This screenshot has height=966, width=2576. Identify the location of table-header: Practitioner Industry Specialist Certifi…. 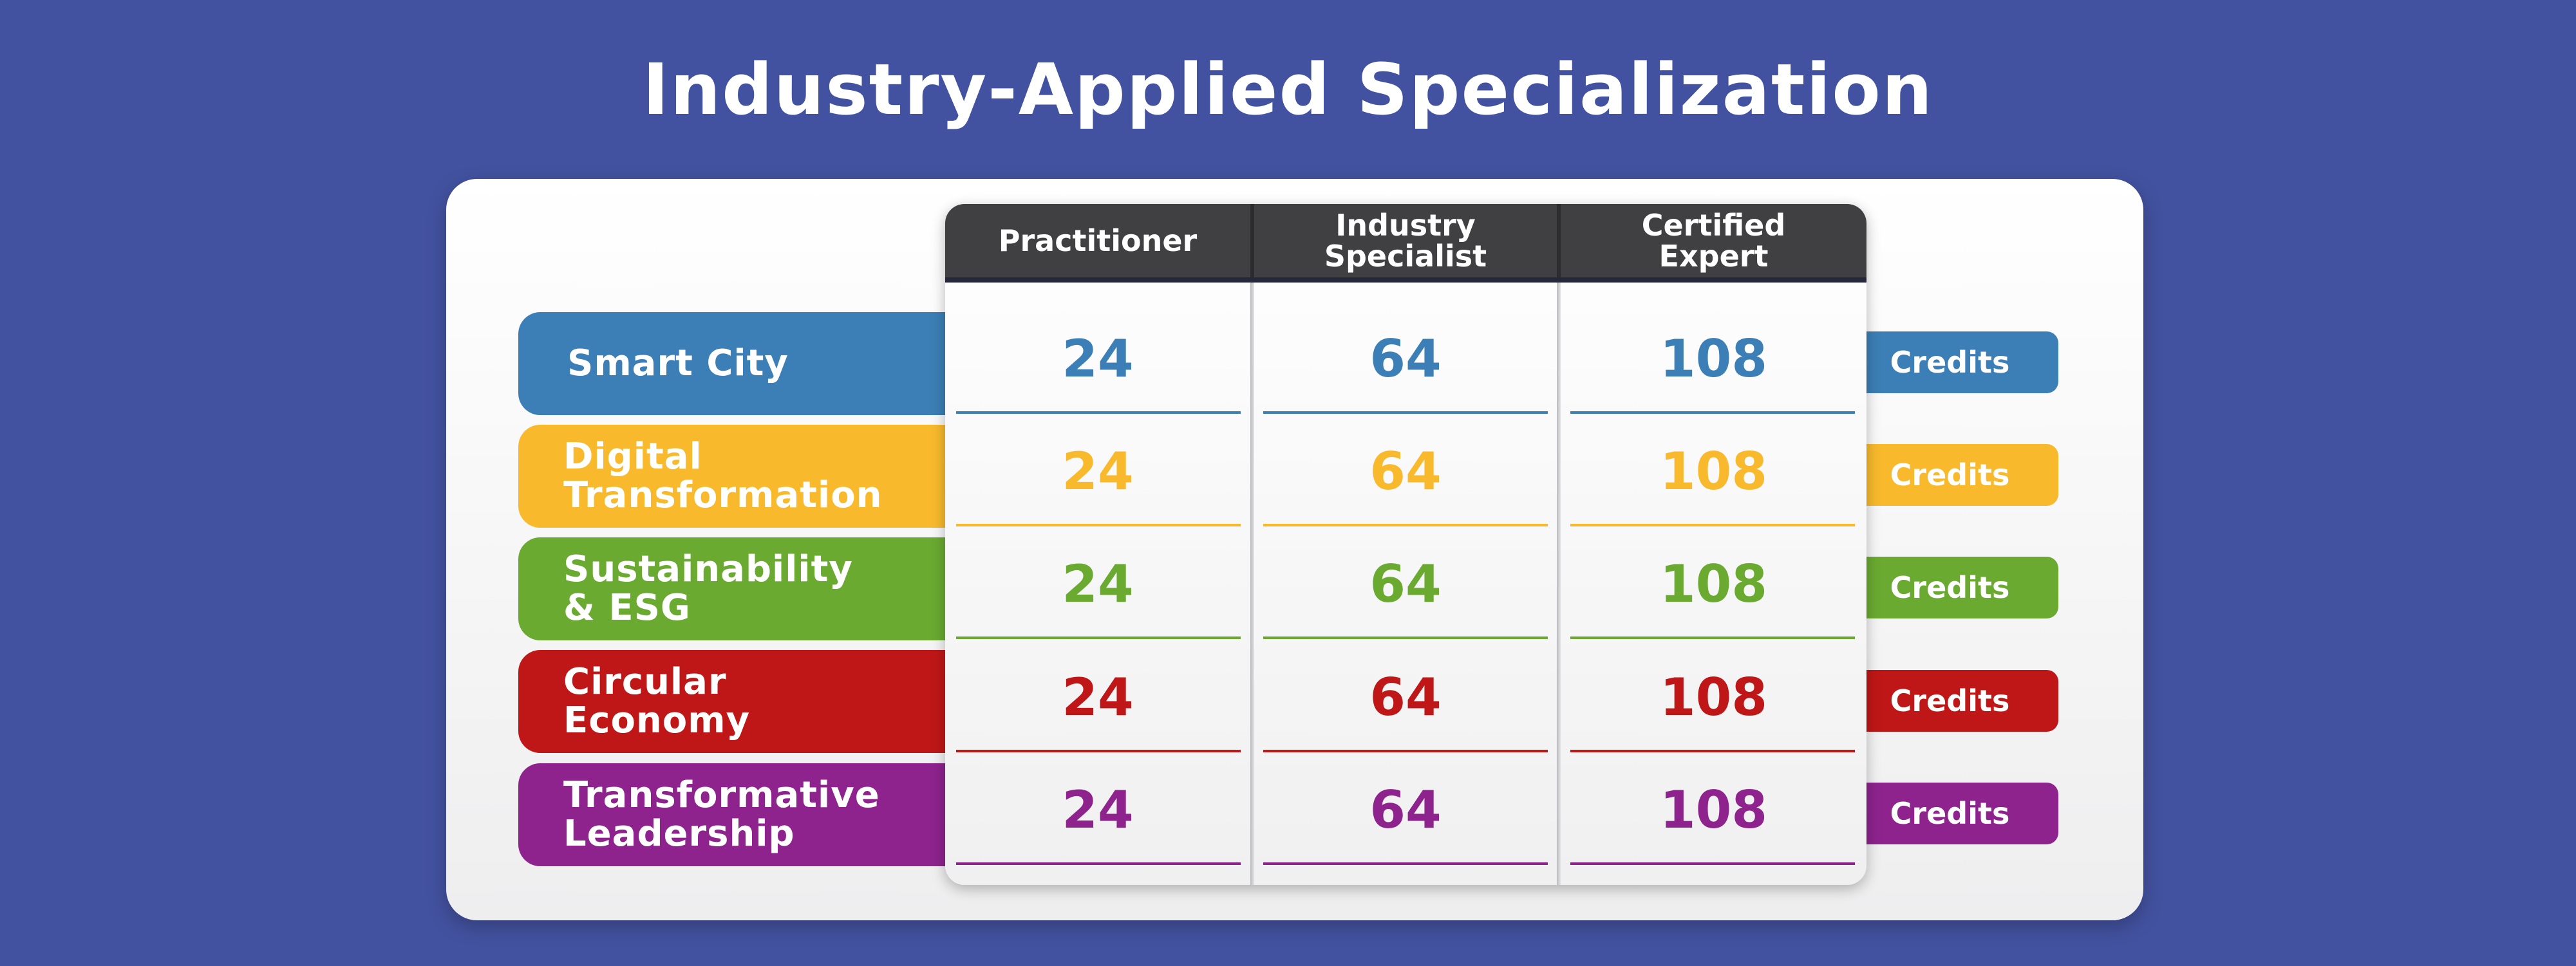
(1405, 243).